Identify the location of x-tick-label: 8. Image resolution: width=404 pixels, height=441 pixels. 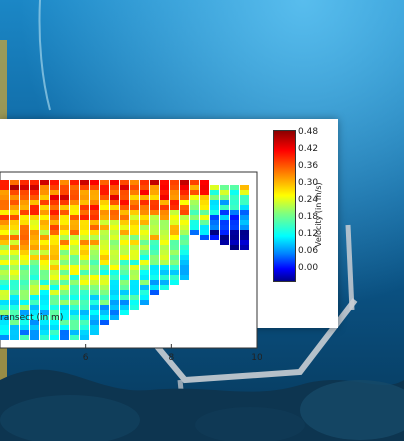
(171, 358).